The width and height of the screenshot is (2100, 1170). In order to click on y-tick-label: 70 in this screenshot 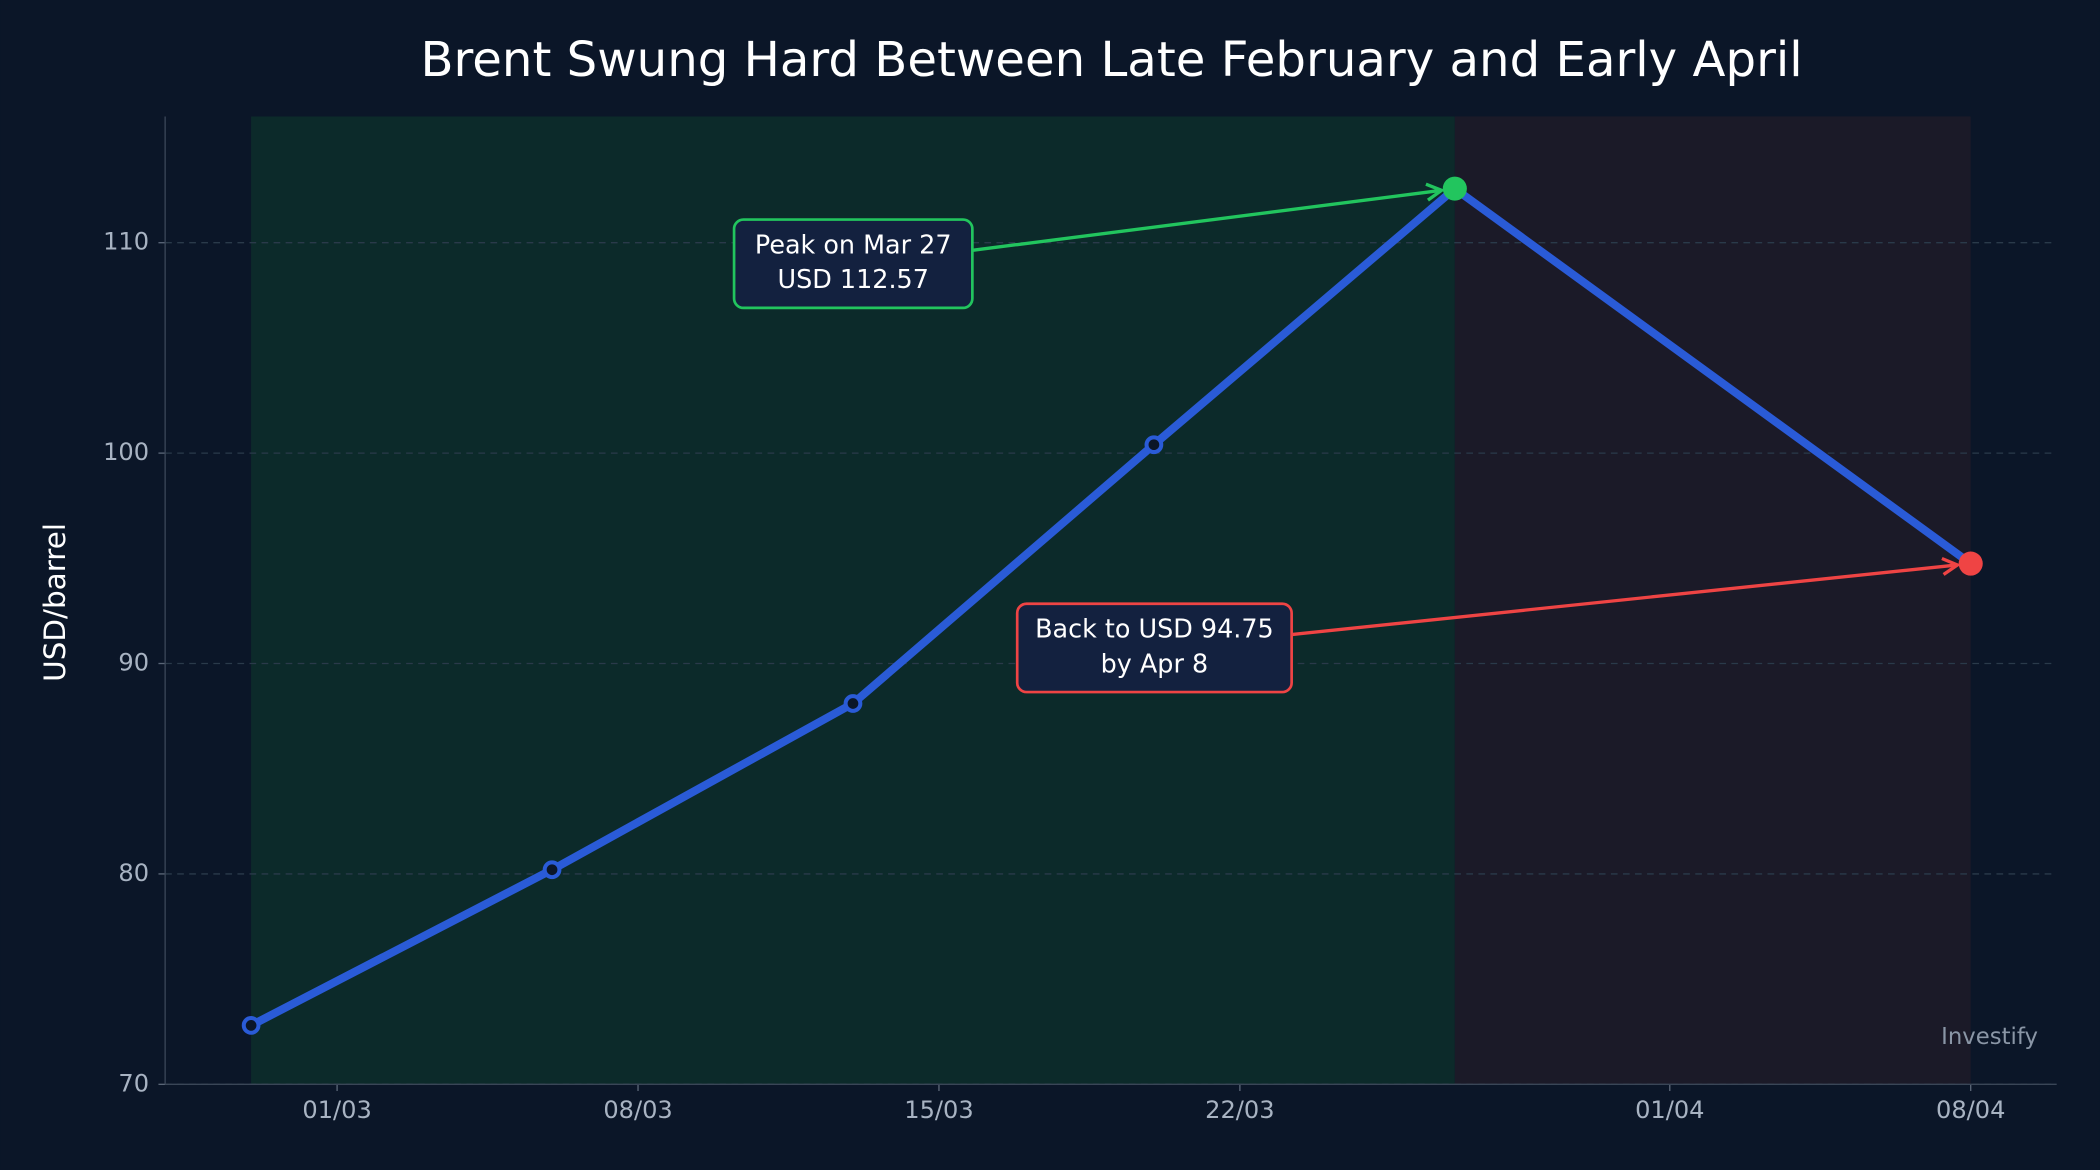, I will do `click(133, 1083)`.